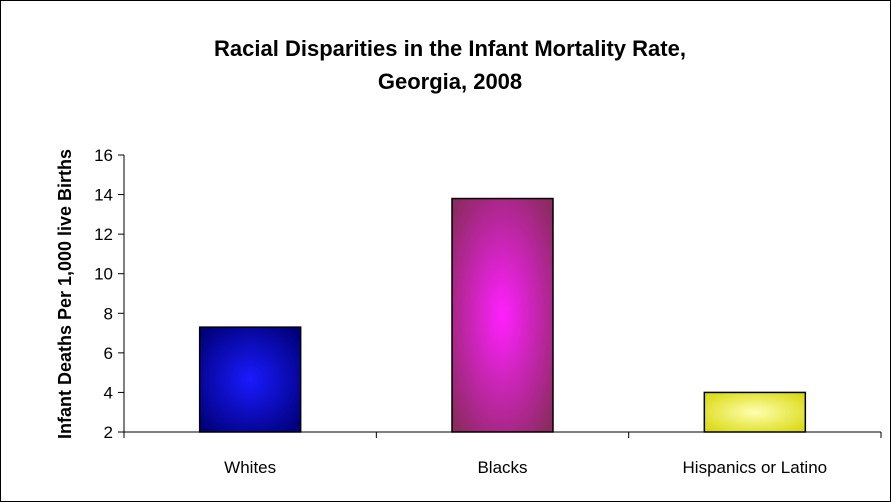 This screenshot has width=891, height=502. Describe the element at coordinates (502, 315) in the screenshot. I see `bar-blacks` at that location.